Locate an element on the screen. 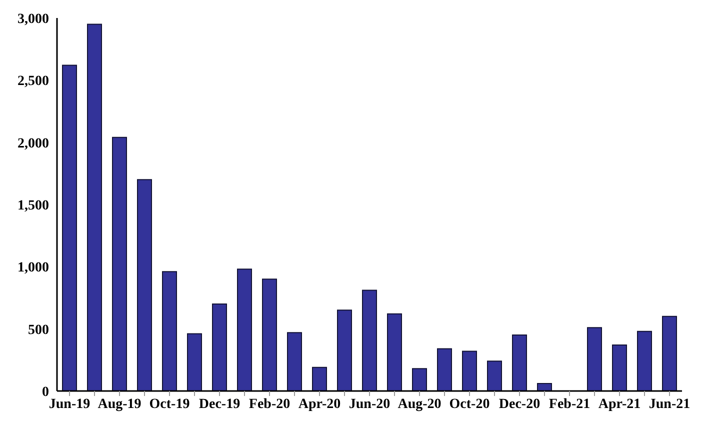 The width and height of the screenshot is (704, 421). x-tick-label: Jun-21 is located at coordinates (669, 404).